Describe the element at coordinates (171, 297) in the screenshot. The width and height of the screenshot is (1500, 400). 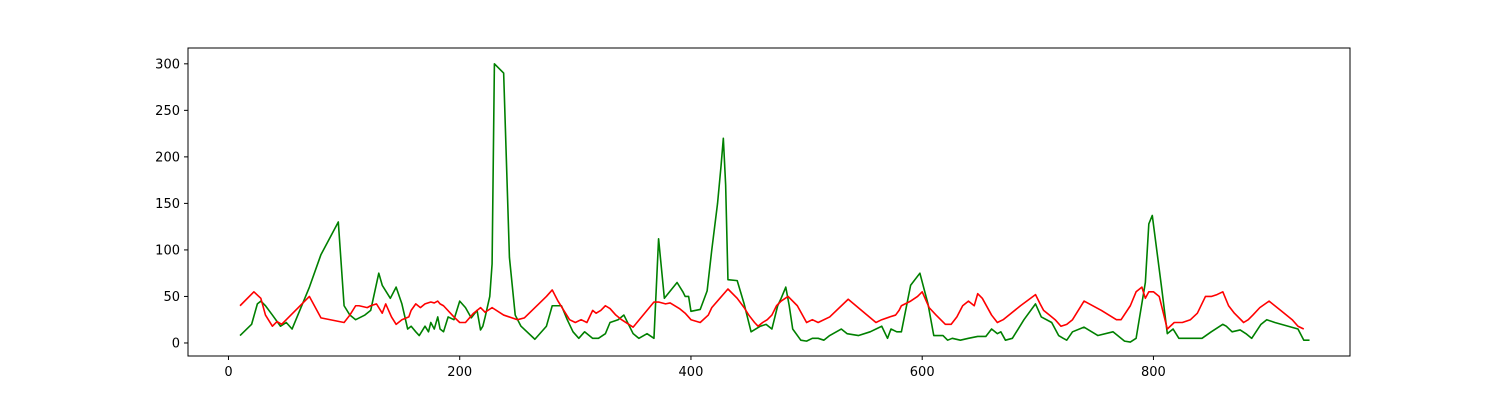
I see `y-tick-label: 50` at that location.